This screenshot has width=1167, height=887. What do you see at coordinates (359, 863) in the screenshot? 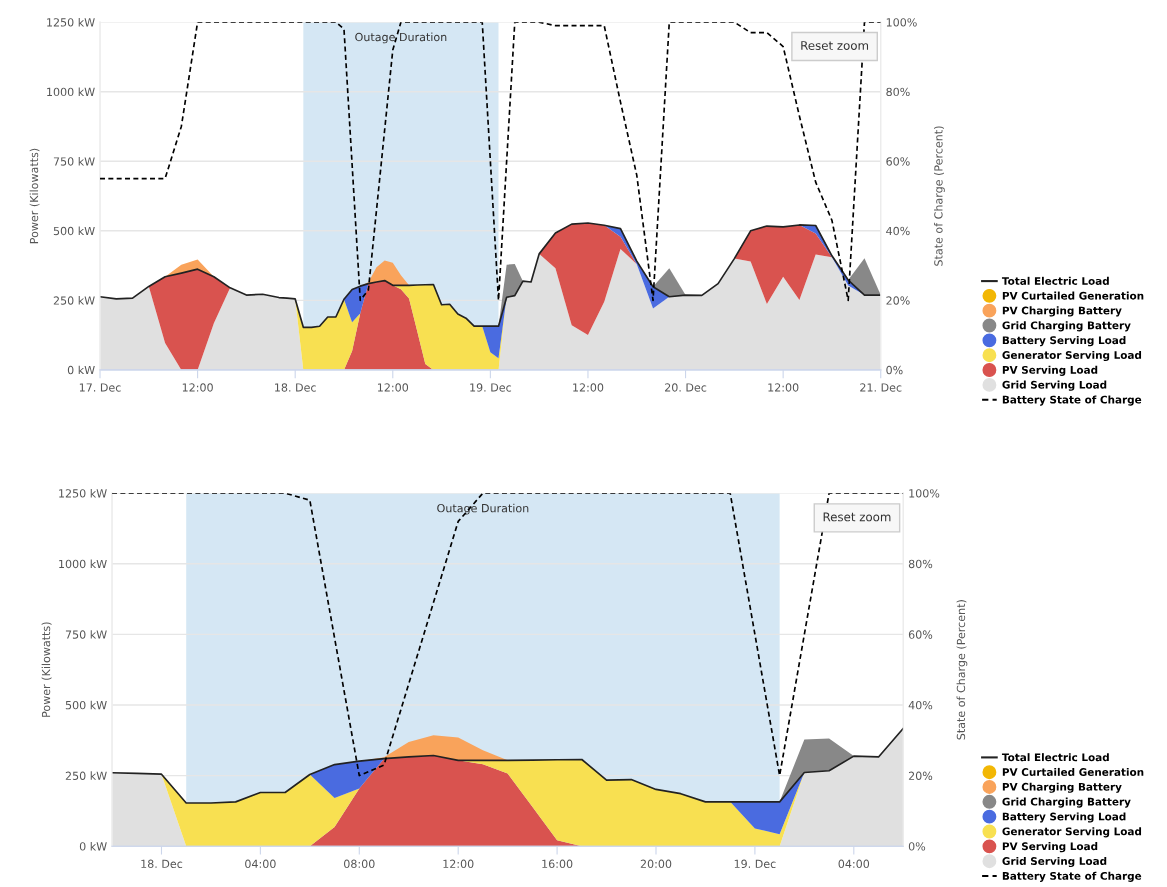
I see `x-tick-label: 08:00` at bounding box center [359, 863].